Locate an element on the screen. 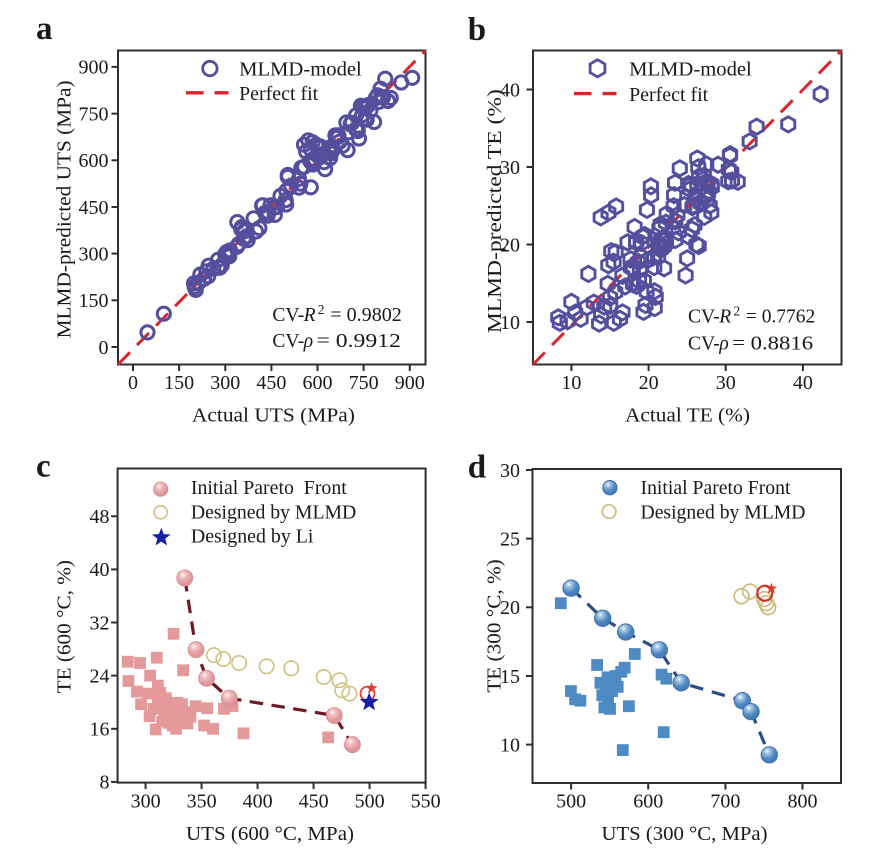 The height and width of the screenshot is (858, 880). svg-text:CV-R2= 0.9802: CV-R 2 = 0.9802 is located at coordinates (336, 314).